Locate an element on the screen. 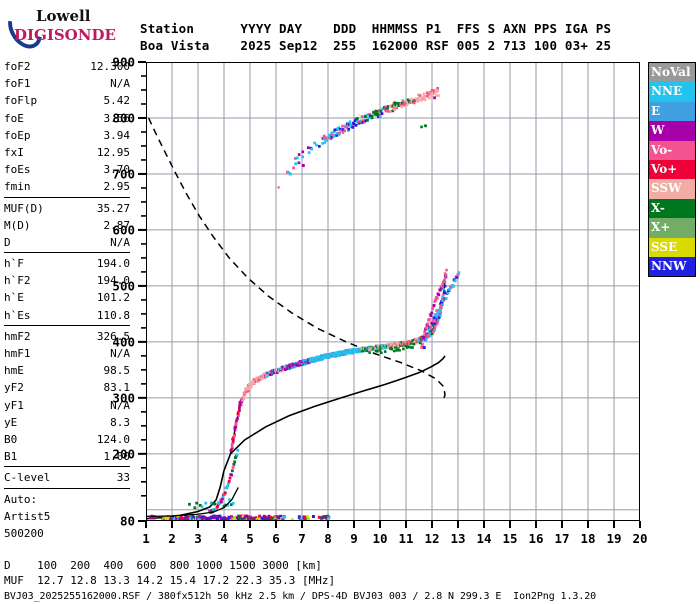 This screenshot has height=604, width=700. param-row: h`Es 110.8 is located at coordinates (67, 315).